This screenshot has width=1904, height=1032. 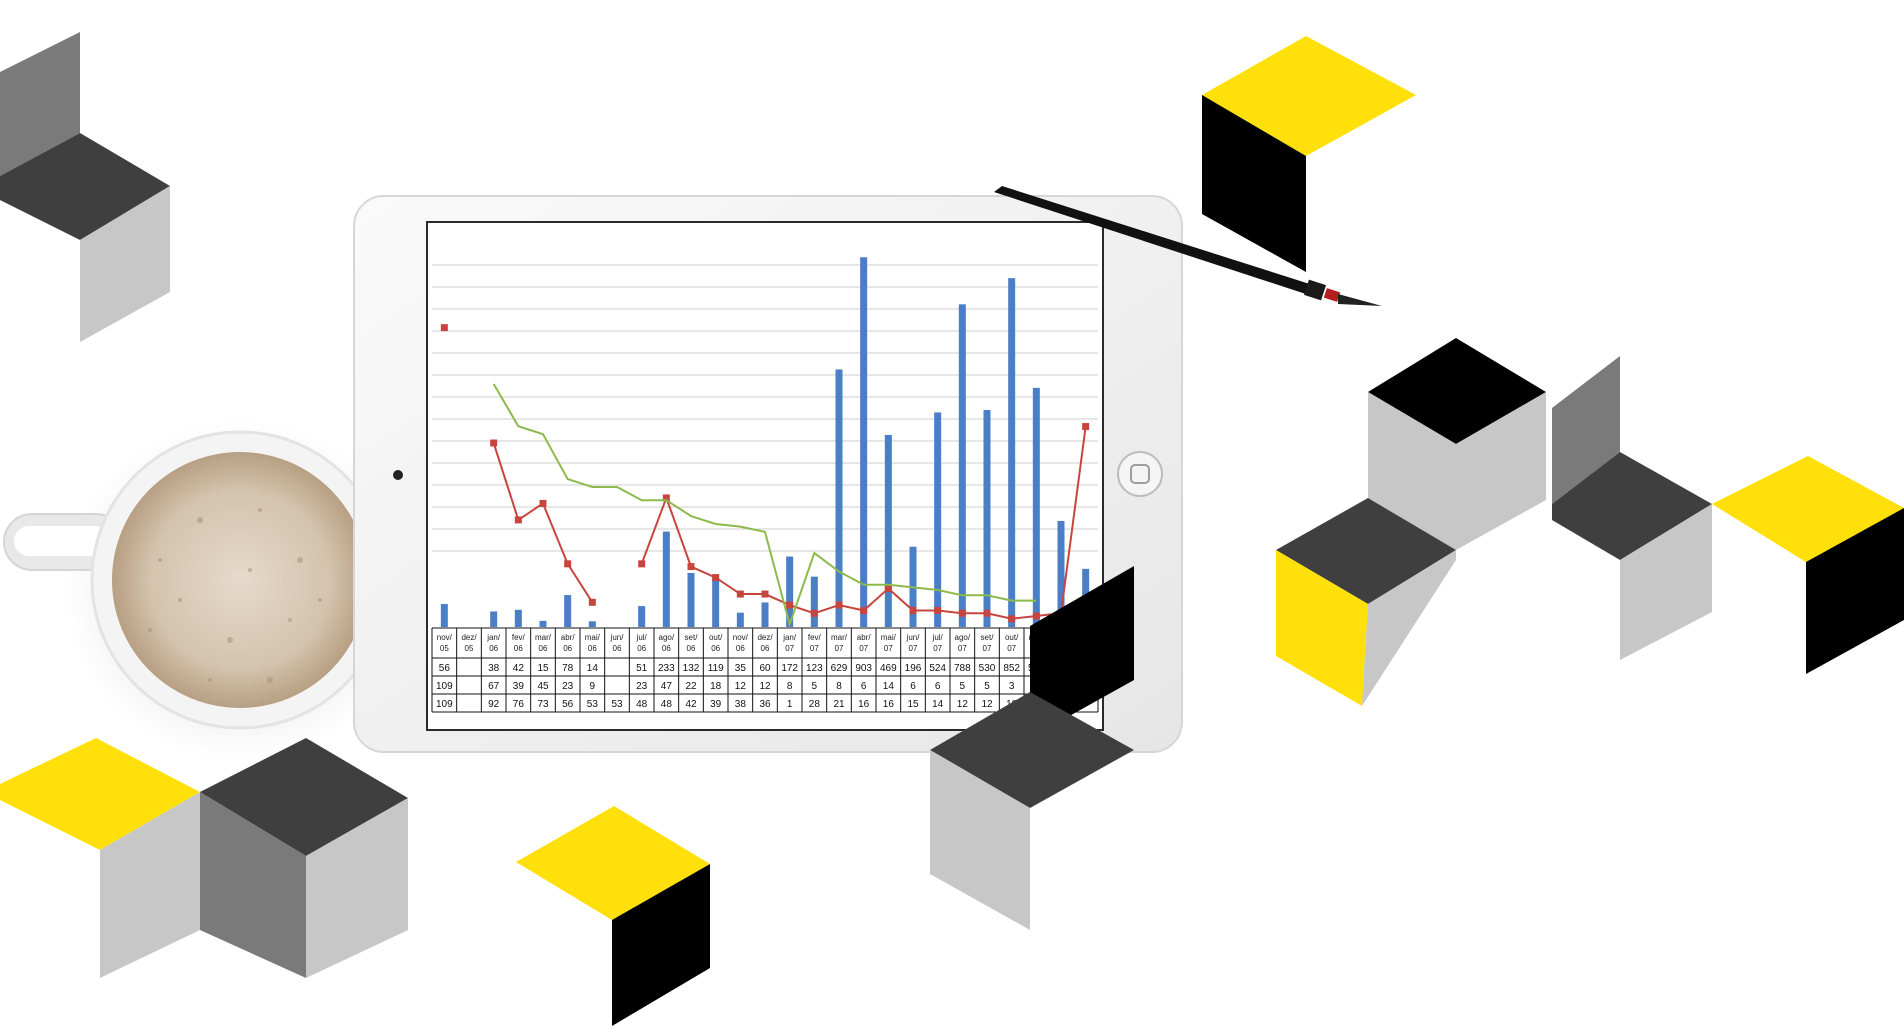 What do you see at coordinates (494, 686) in the screenshot?
I see `table-cell: 67` at bounding box center [494, 686].